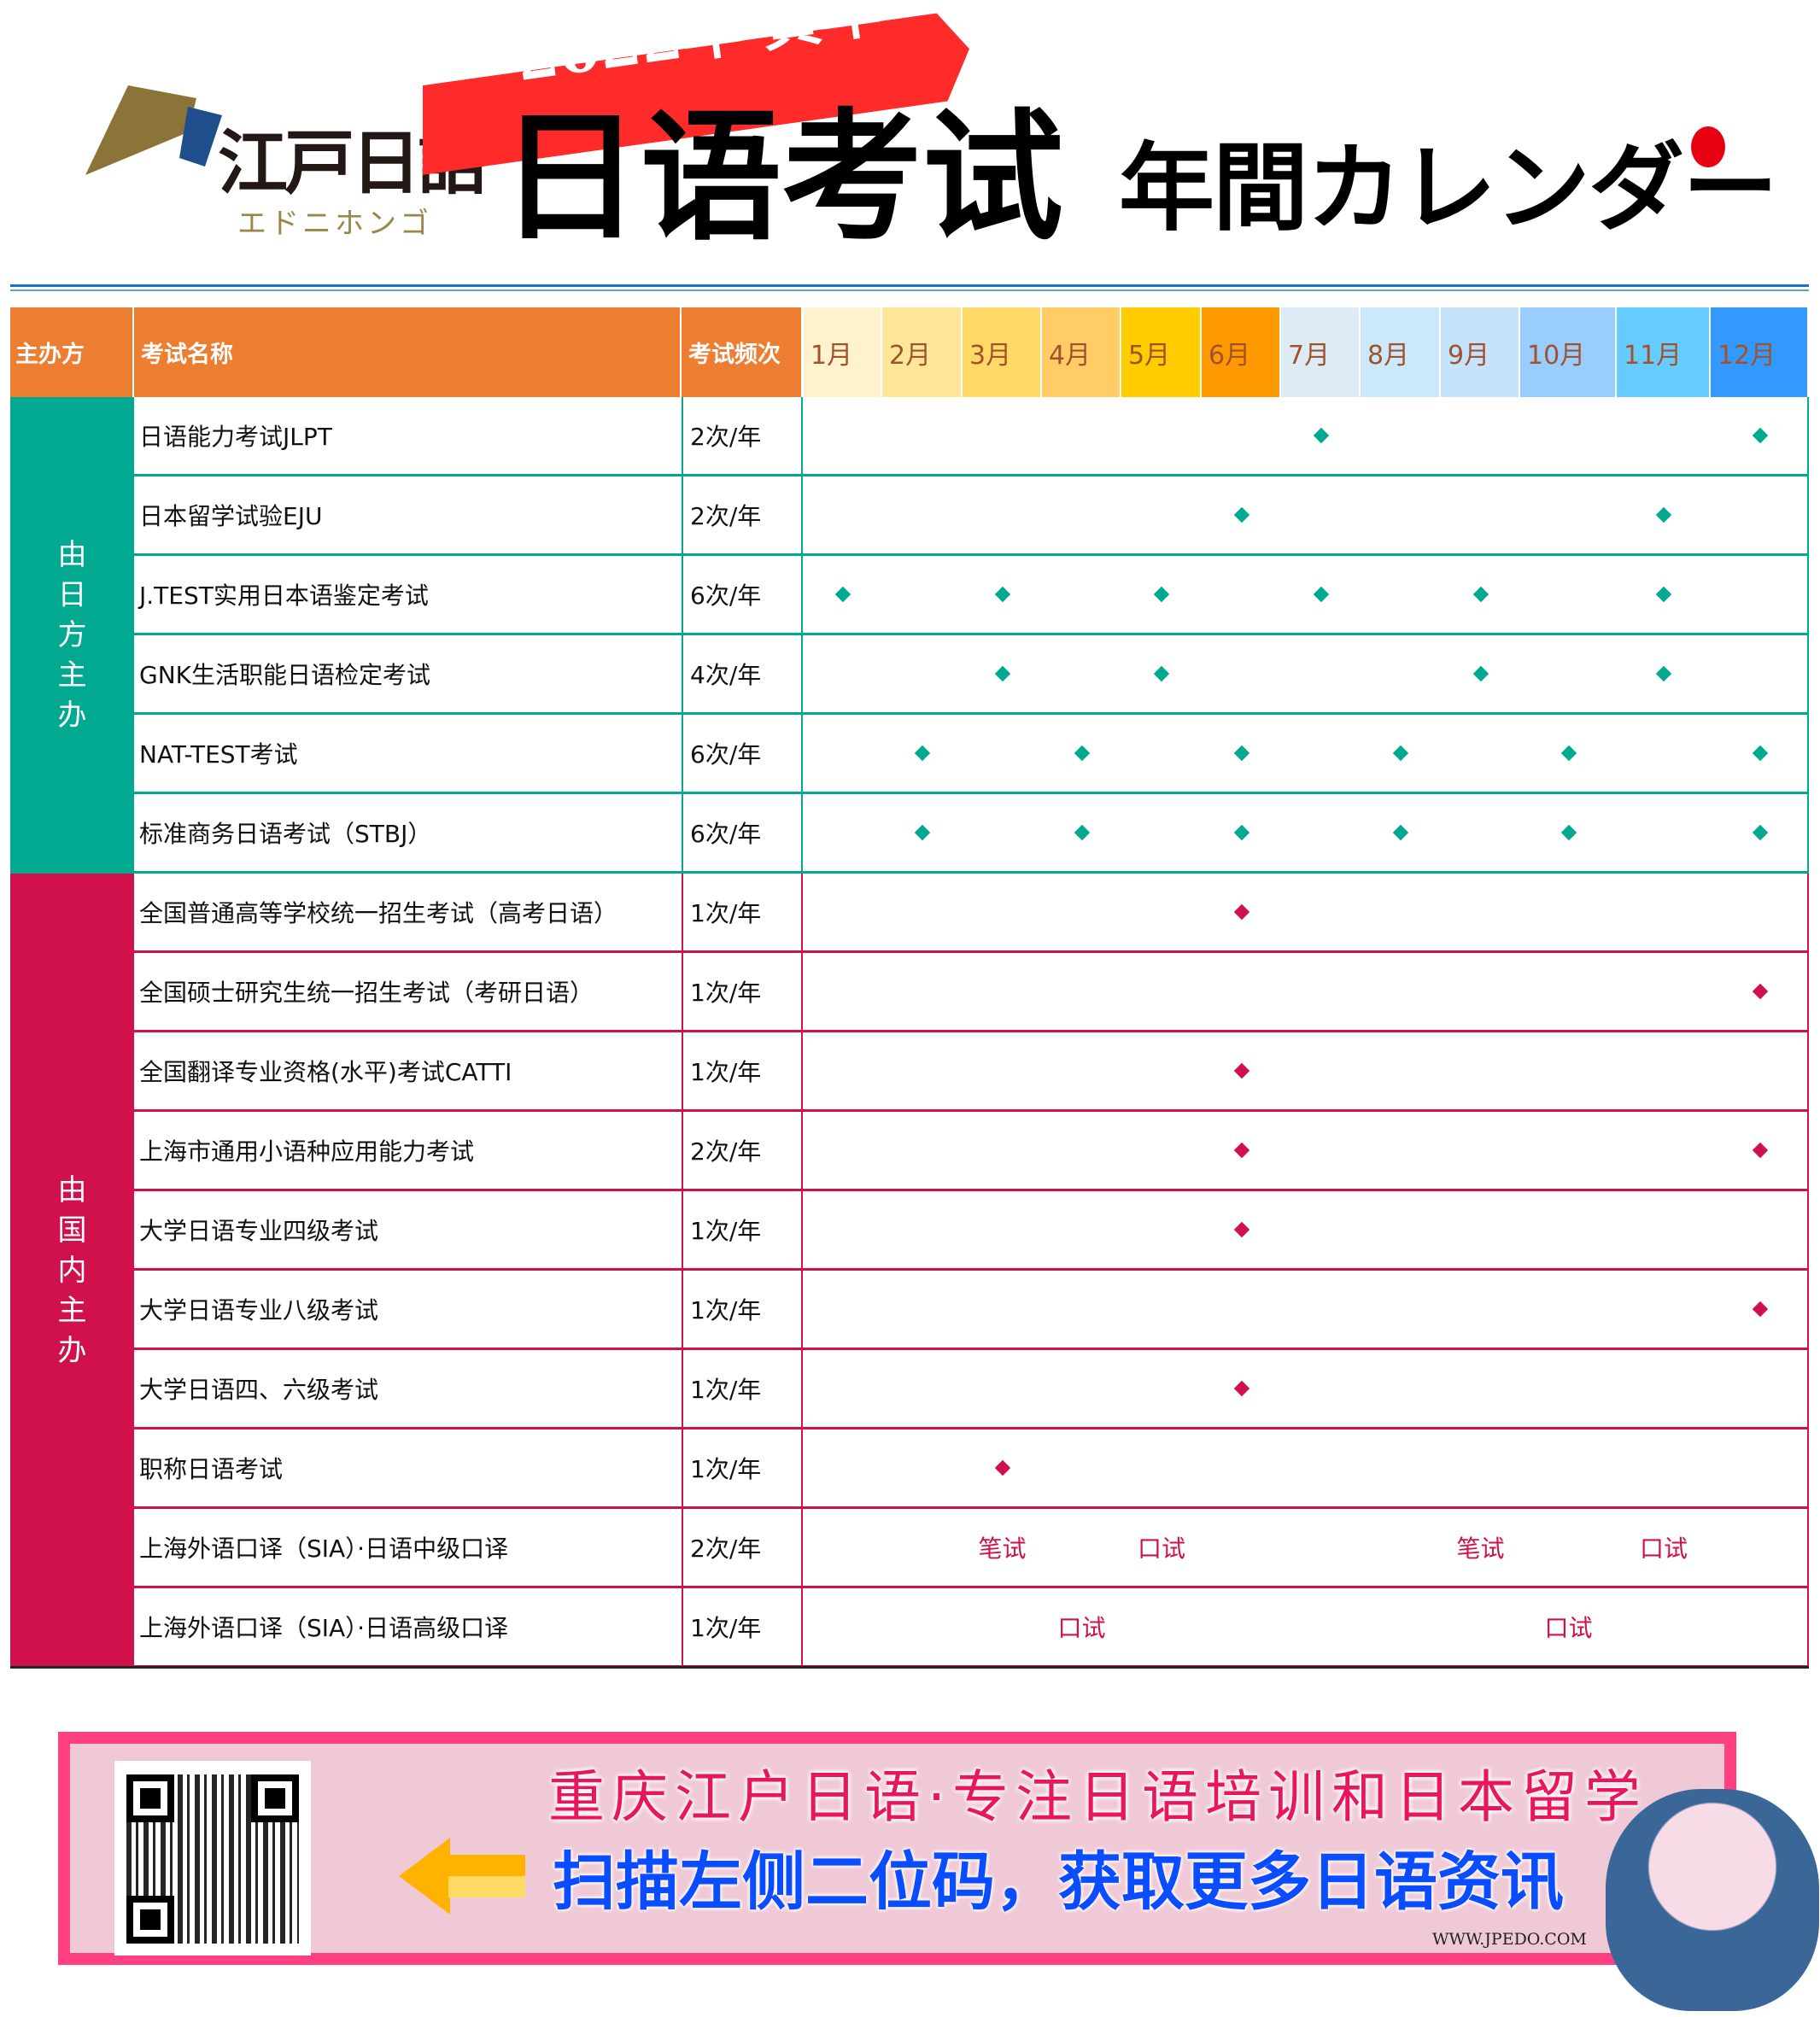 This screenshot has height=2017, width=1820. I want to click on brand-logo: 江戸日語 エドニホンゴ, so click(282, 170).